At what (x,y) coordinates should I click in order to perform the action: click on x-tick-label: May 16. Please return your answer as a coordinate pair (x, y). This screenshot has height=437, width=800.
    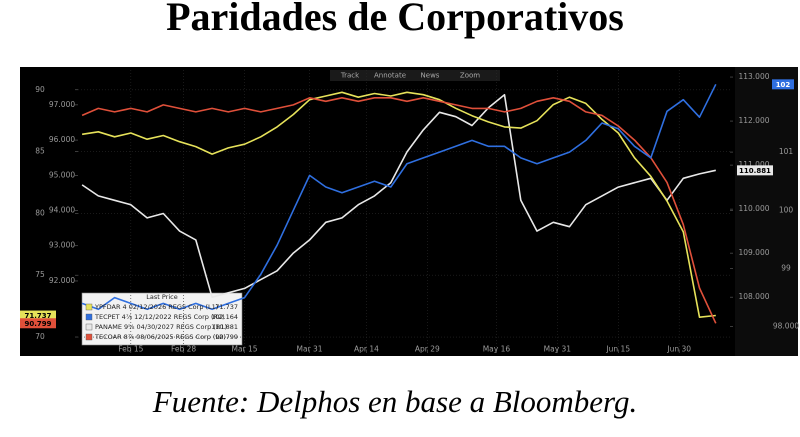
    Looking at the image, I should click on (497, 349).